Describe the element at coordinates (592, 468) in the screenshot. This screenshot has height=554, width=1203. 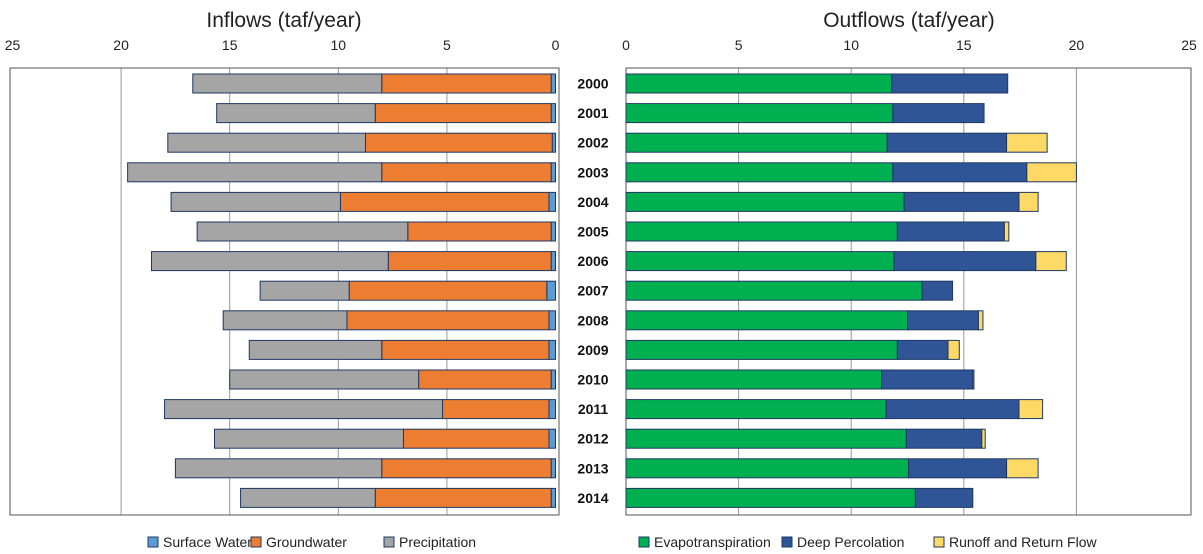
I see `year-label: 2013` at that location.